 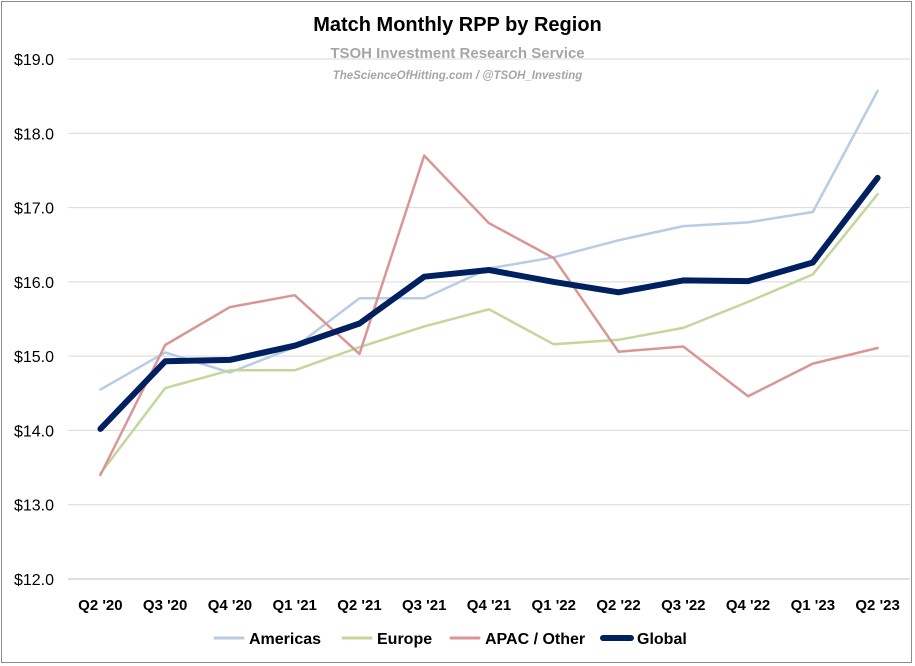 What do you see at coordinates (34, 209) in the screenshot?
I see `y-tick-label: $17.0` at bounding box center [34, 209].